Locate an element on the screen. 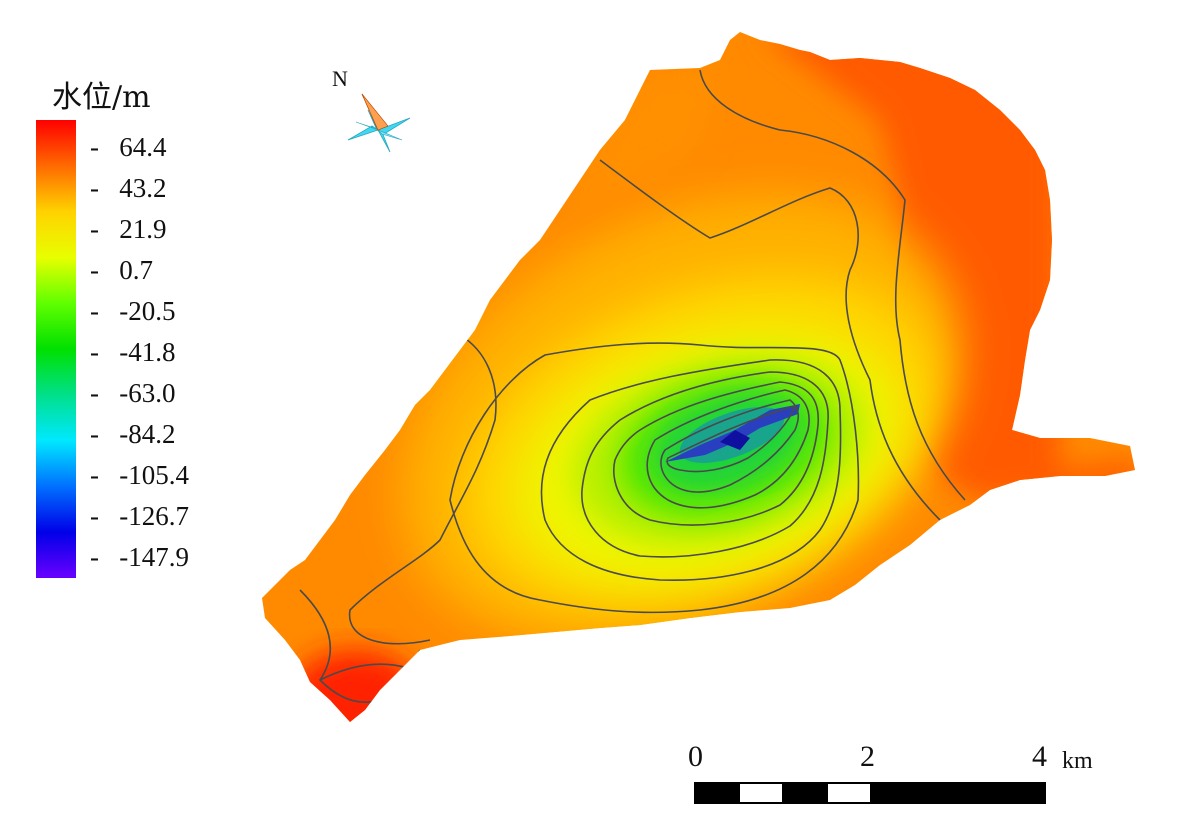  north-label: N is located at coordinates (340, 78).